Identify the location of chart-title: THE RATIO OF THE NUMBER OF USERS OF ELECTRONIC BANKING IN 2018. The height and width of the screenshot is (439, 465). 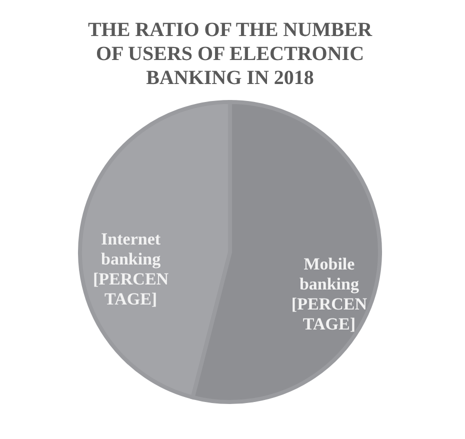
(230, 54).